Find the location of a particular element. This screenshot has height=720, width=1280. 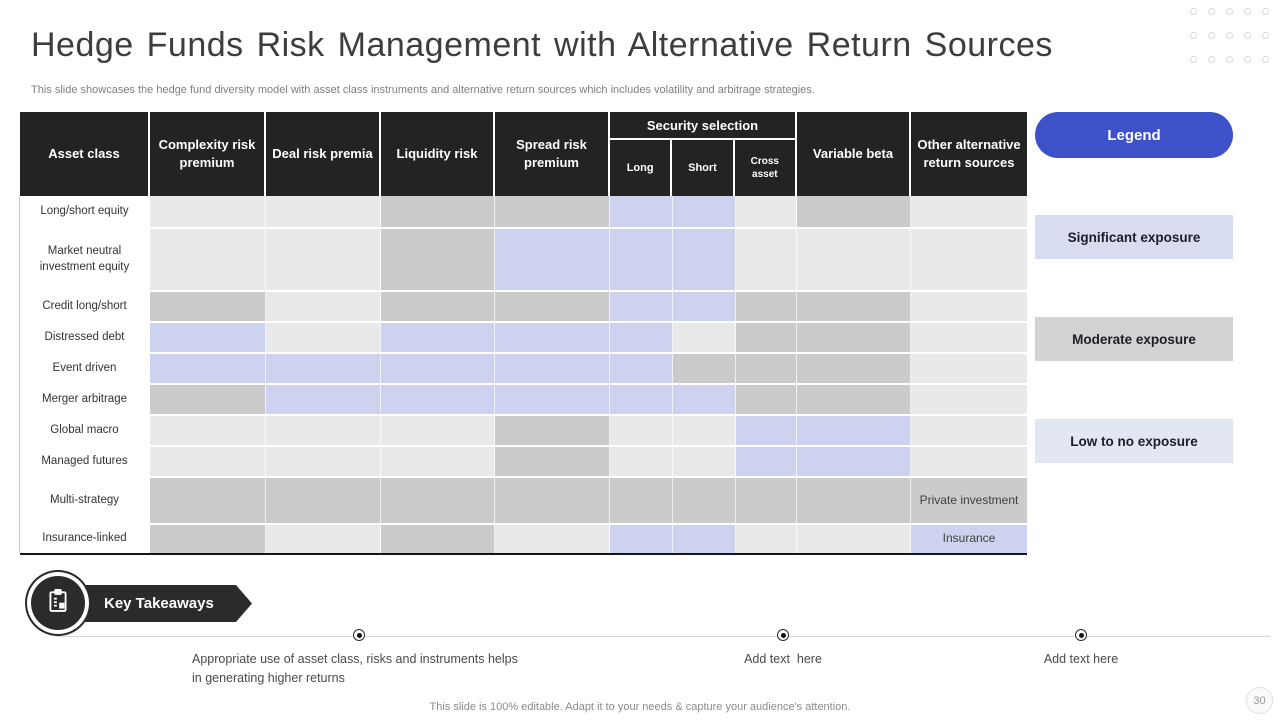

row-label: Distressed debt is located at coordinates (85, 337).